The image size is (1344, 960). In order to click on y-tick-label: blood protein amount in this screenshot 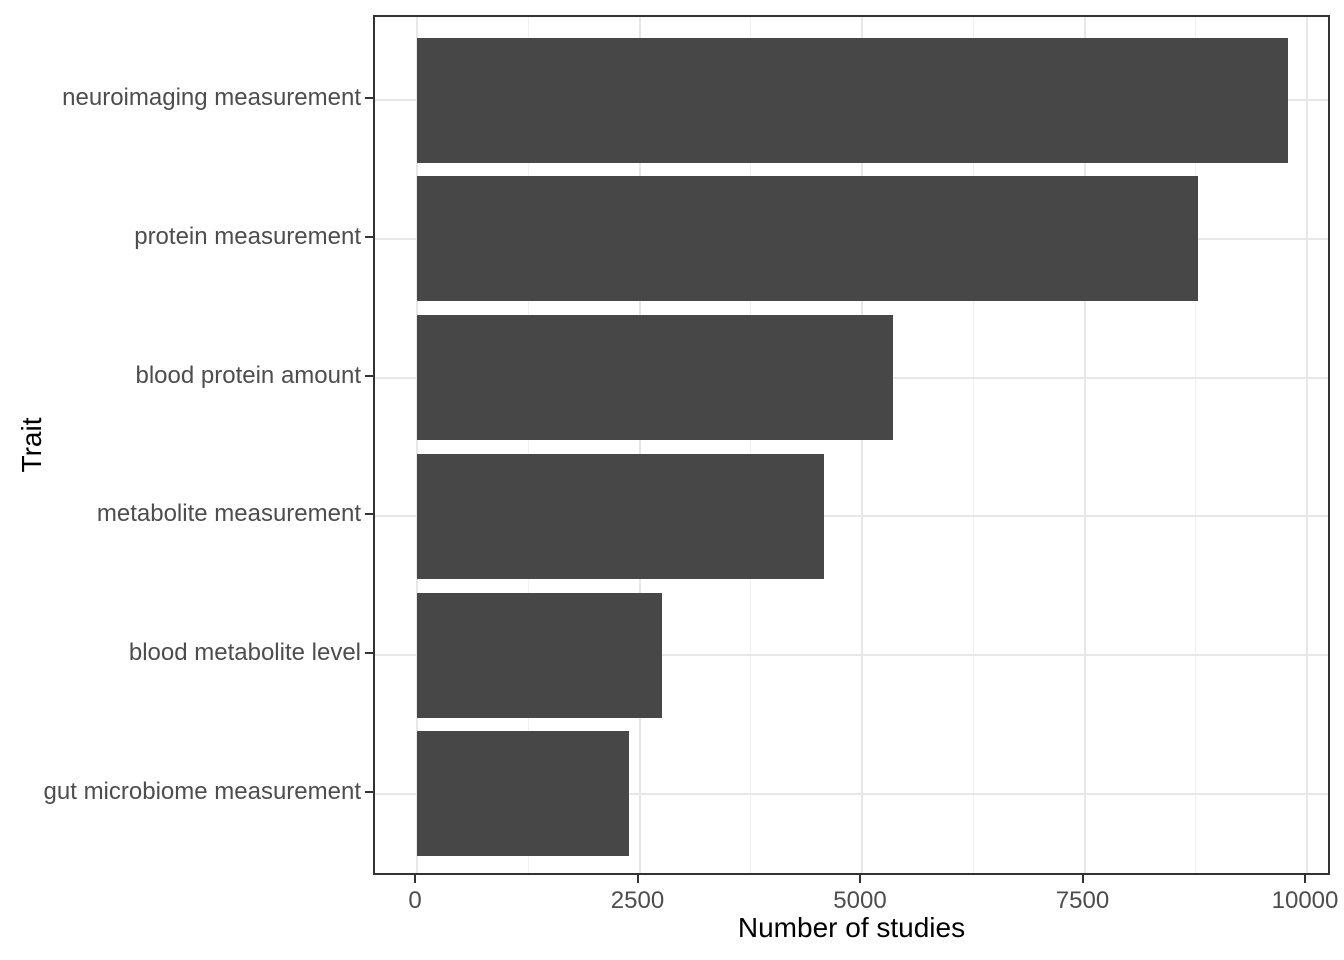, I will do `click(248, 375)`.